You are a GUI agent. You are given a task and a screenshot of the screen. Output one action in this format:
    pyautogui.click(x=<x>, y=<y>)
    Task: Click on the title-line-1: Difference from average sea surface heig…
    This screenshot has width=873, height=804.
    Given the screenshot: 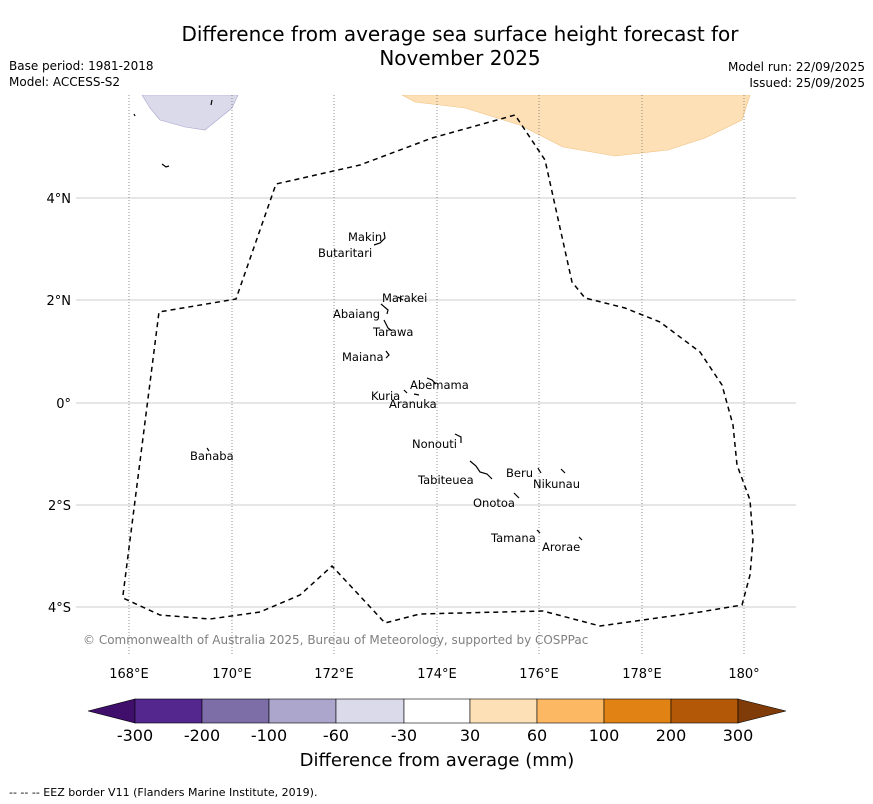 What is the action you would take?
    pyautogui.click(x=460, y=34)
    